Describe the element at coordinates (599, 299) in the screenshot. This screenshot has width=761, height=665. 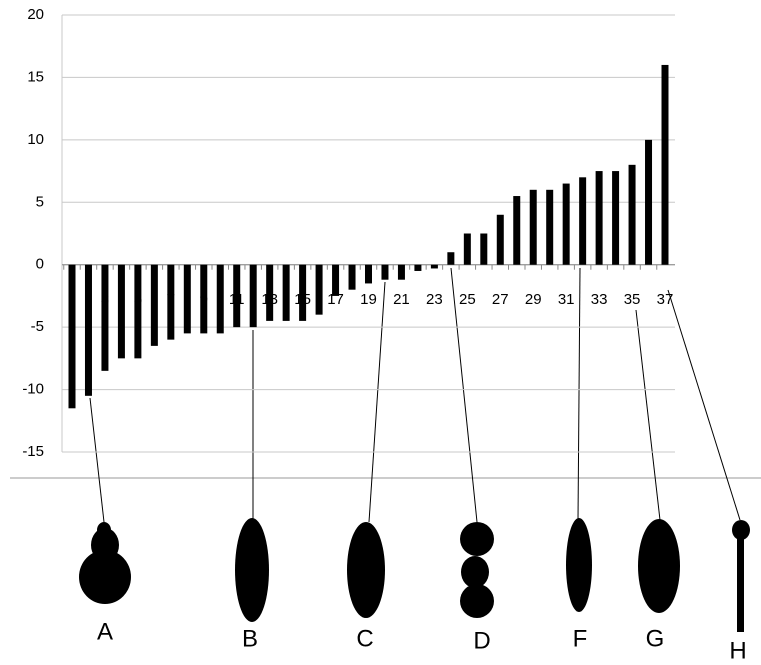
I see `x-tick-label: 33` at that location.